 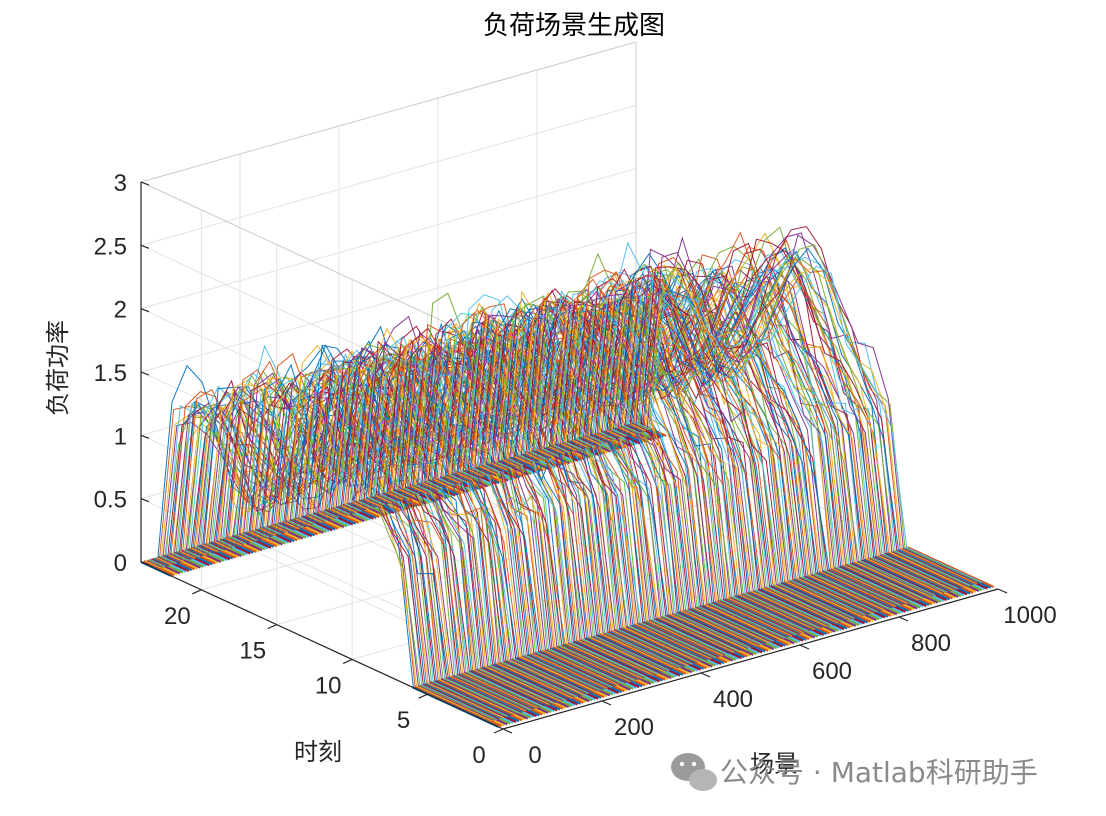 What do you see at coordinates (832, 671) in the screenshot?
I see `x-tick-label: 600` at bounding box center [832, 671].